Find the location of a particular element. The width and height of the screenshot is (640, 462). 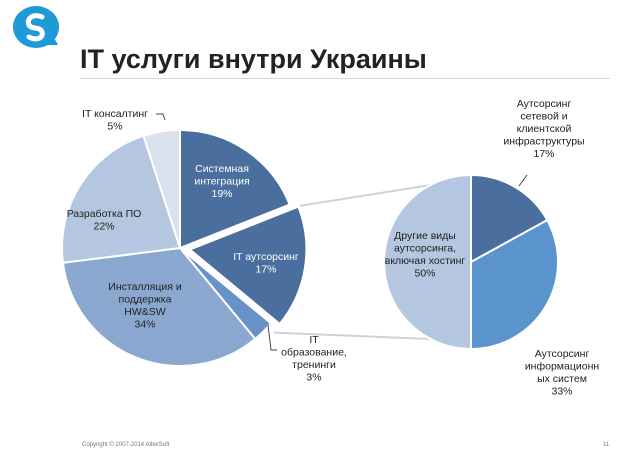

page-title: IT услуги внутри Украины is located at coordinates (253, 59).